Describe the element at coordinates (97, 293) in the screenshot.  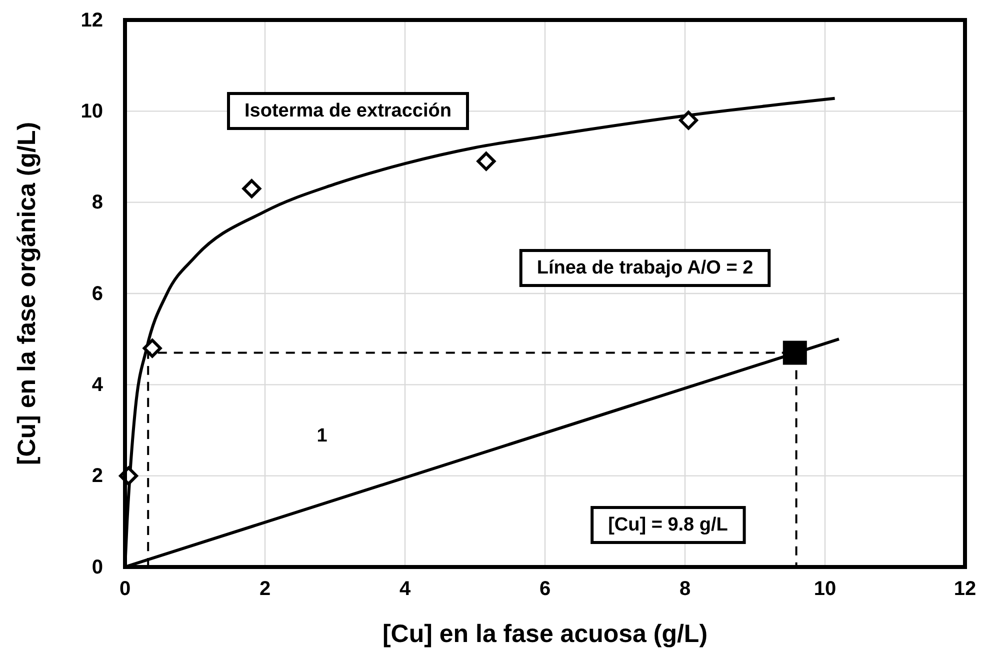
I see `y-tick-label: 6` at that location.